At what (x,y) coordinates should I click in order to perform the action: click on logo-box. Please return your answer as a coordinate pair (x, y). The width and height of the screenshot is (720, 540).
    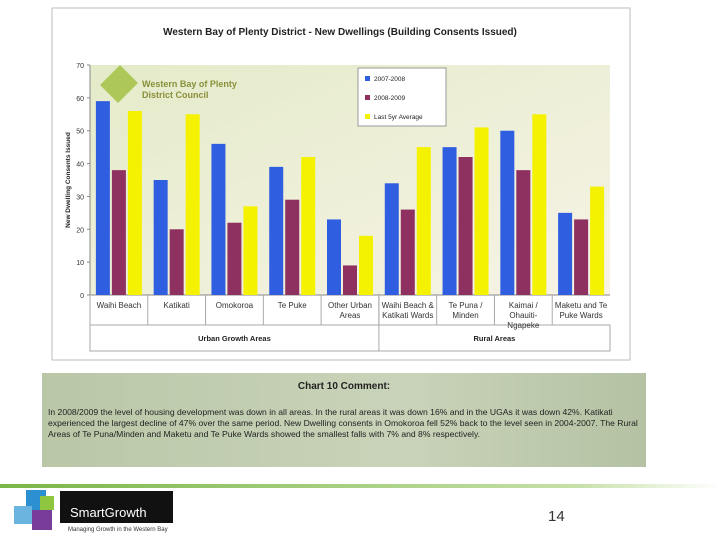
    Looking at the image, I should click on (116, 507).